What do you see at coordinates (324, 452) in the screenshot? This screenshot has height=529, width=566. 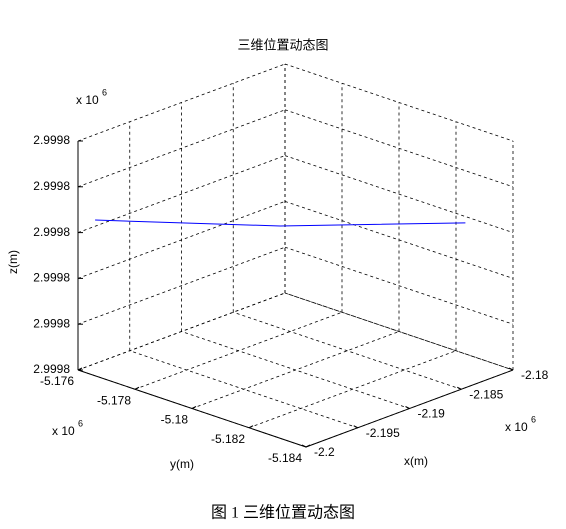 I see `x-tick-label: -2.2` at bounding box center [324, 452].